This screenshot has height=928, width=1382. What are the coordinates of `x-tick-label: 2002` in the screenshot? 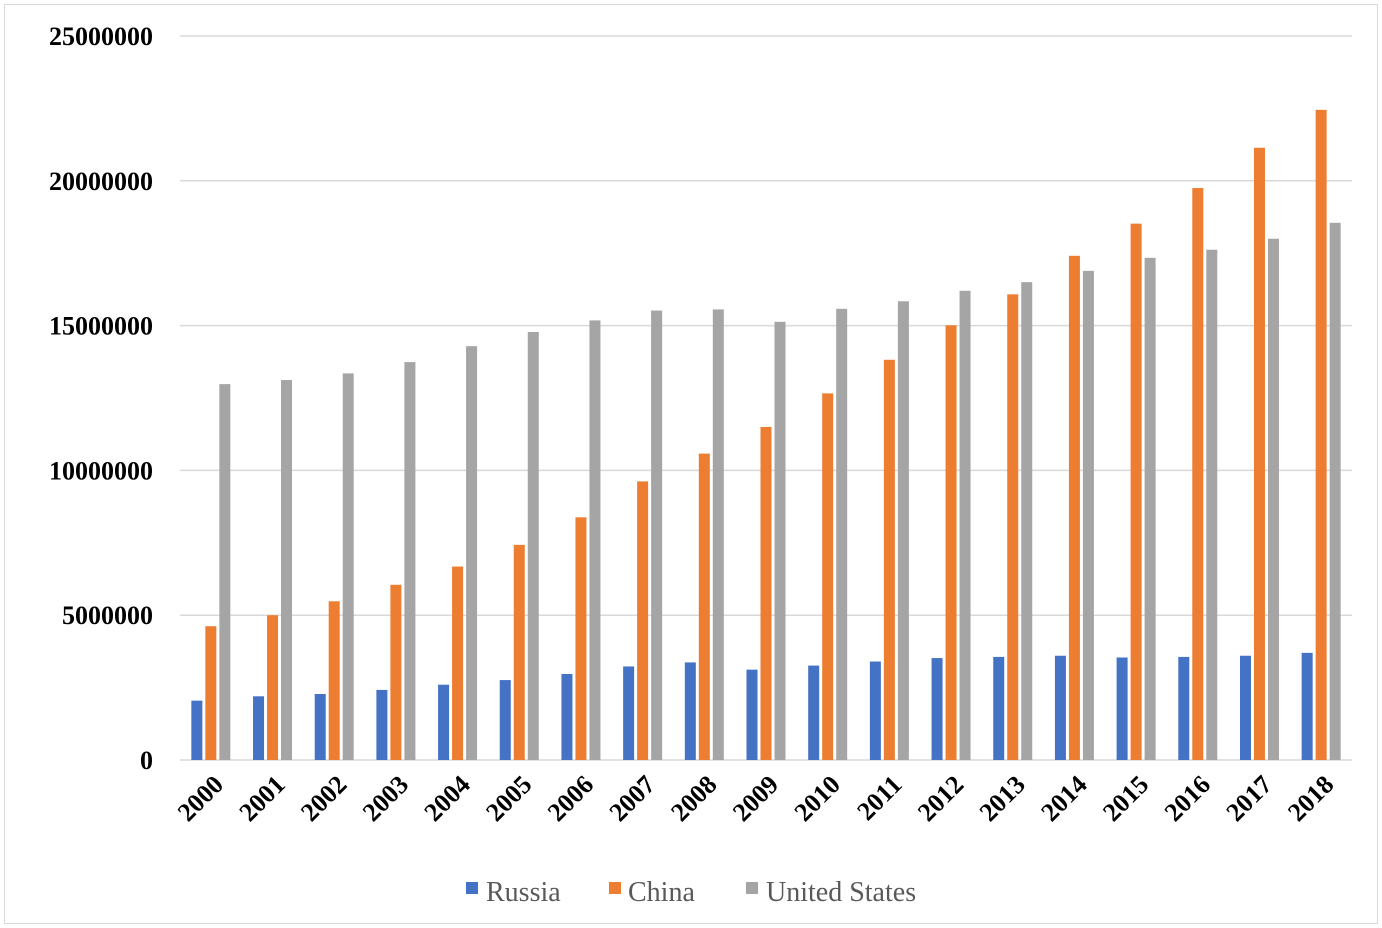 It's located at (323, 798).